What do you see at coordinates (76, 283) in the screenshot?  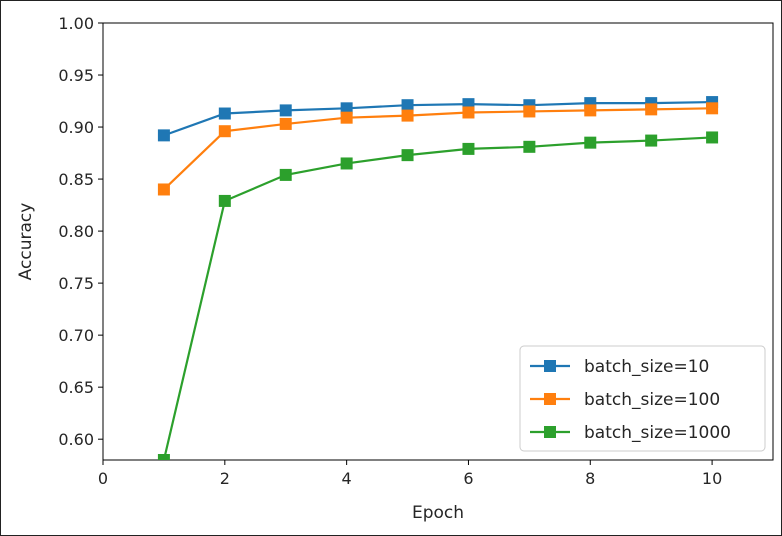 I see `y-tick-label: 0.75` at bounding box center [76, 283].